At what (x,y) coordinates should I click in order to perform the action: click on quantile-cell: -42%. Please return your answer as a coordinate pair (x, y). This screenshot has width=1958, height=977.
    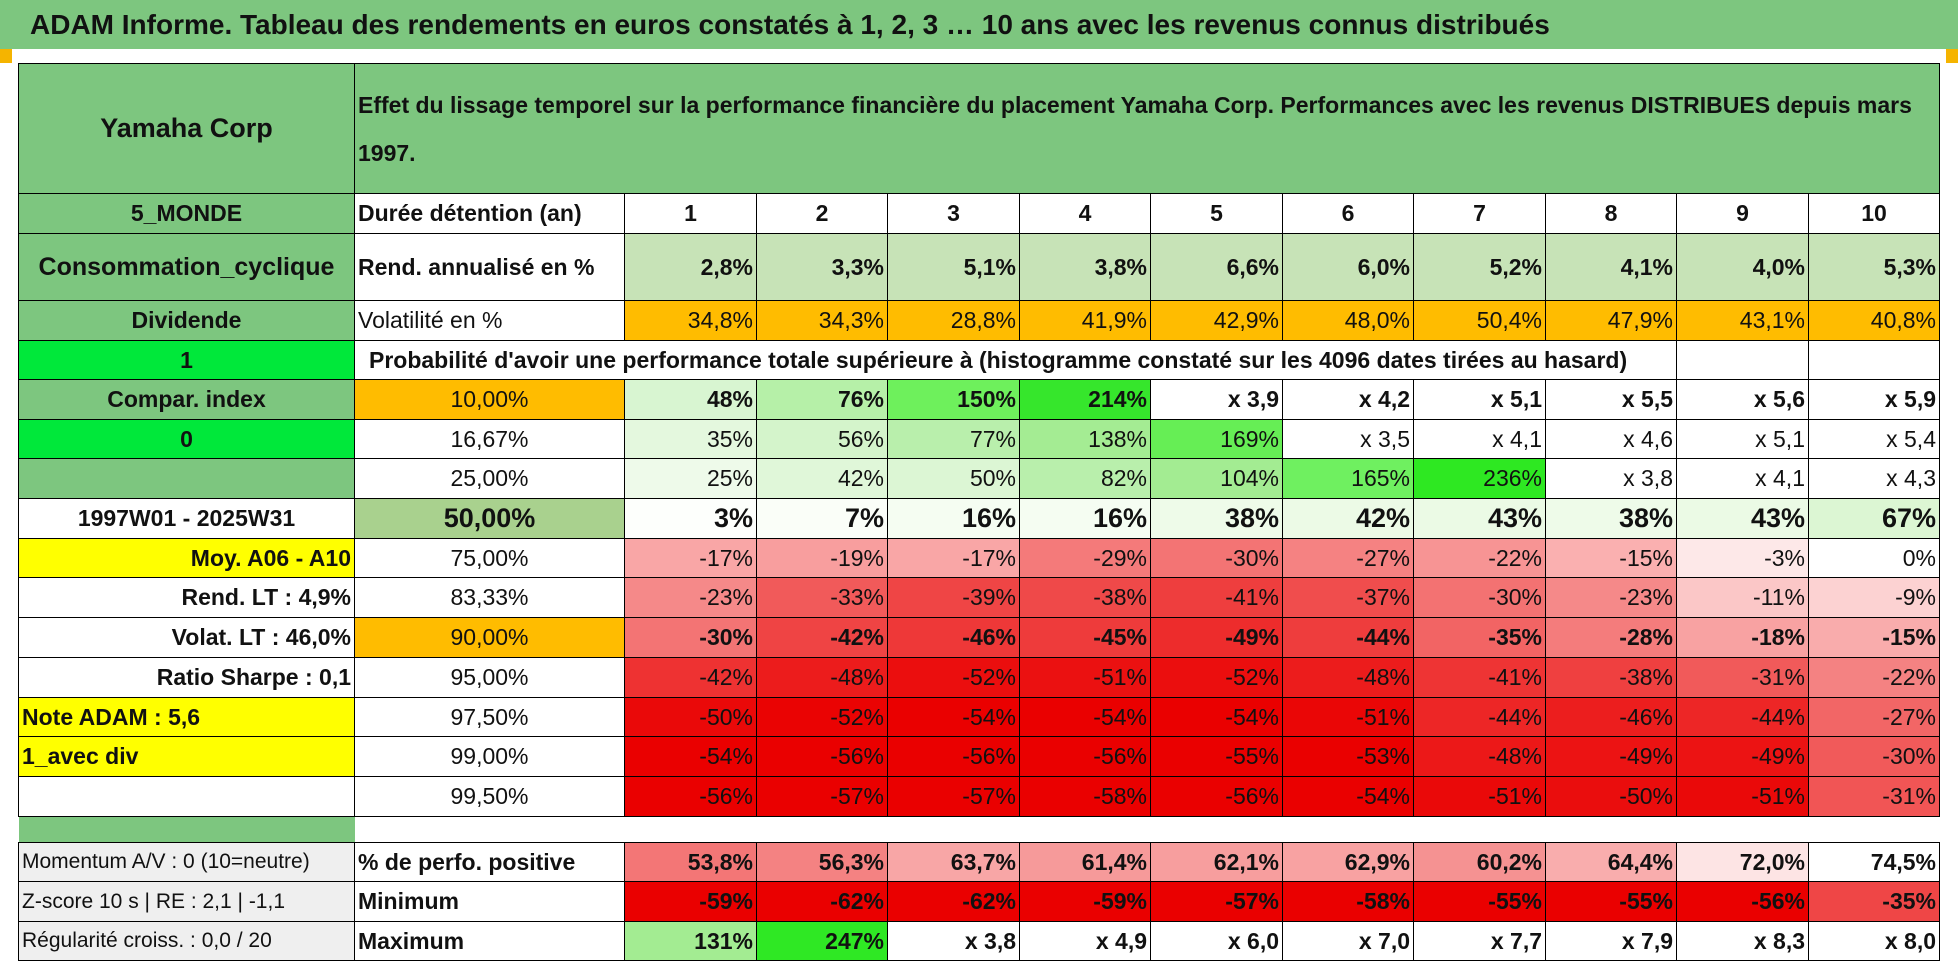
    Looking at the image, I should click on (690, 677).